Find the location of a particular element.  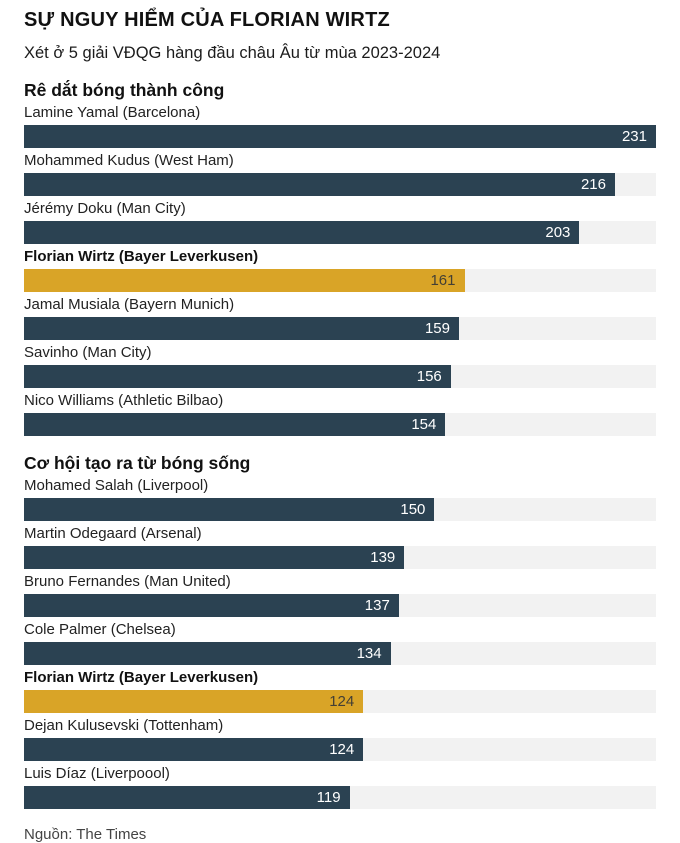

highlight-bar: 124 is located at coordinates (194, 701).